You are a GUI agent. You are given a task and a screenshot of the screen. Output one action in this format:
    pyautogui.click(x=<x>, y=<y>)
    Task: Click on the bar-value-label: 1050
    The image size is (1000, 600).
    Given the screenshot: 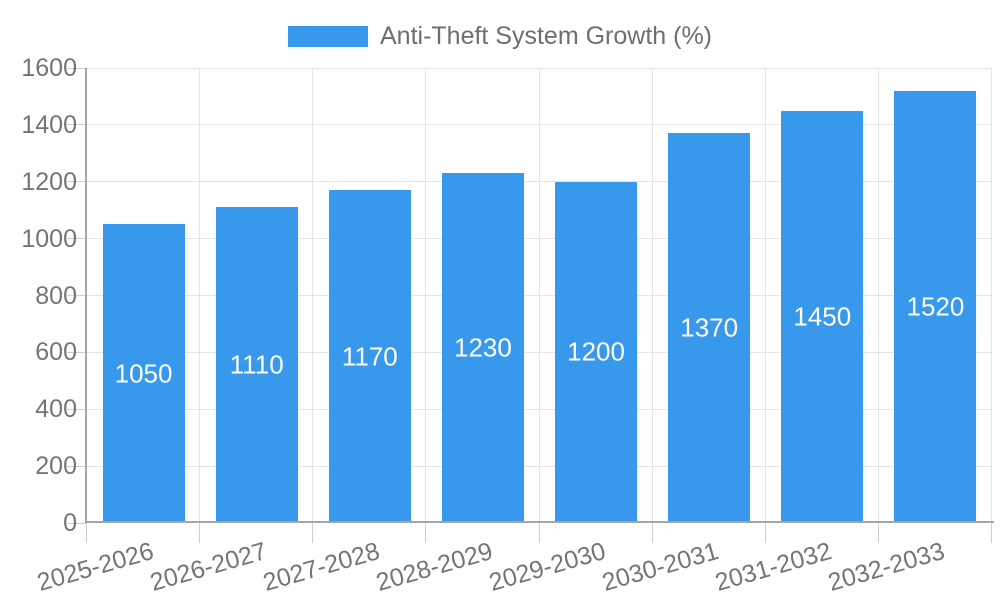 What is the action you would take?
    pyautogui.click(x=143, y=373)
    